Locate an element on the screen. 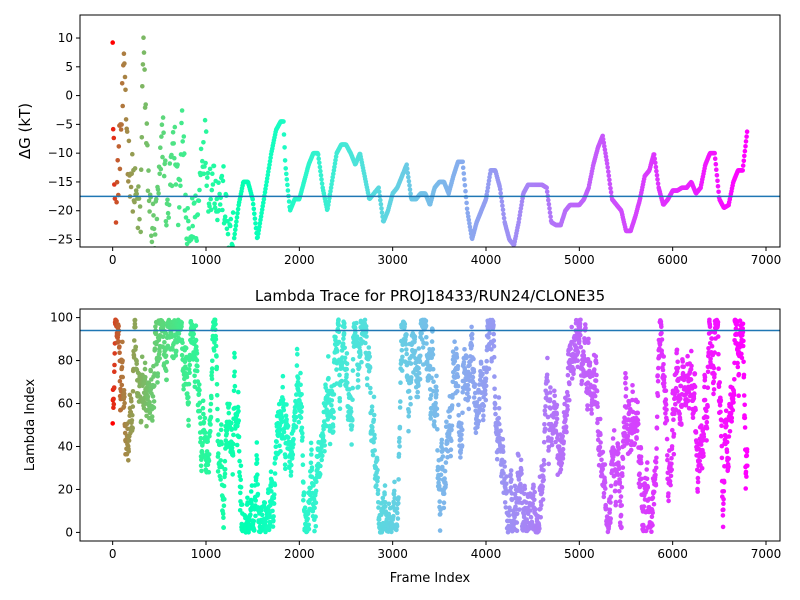 This screenshot has height=600, width=800. y-tick-label: 0 is located at coordinates (69, 96).